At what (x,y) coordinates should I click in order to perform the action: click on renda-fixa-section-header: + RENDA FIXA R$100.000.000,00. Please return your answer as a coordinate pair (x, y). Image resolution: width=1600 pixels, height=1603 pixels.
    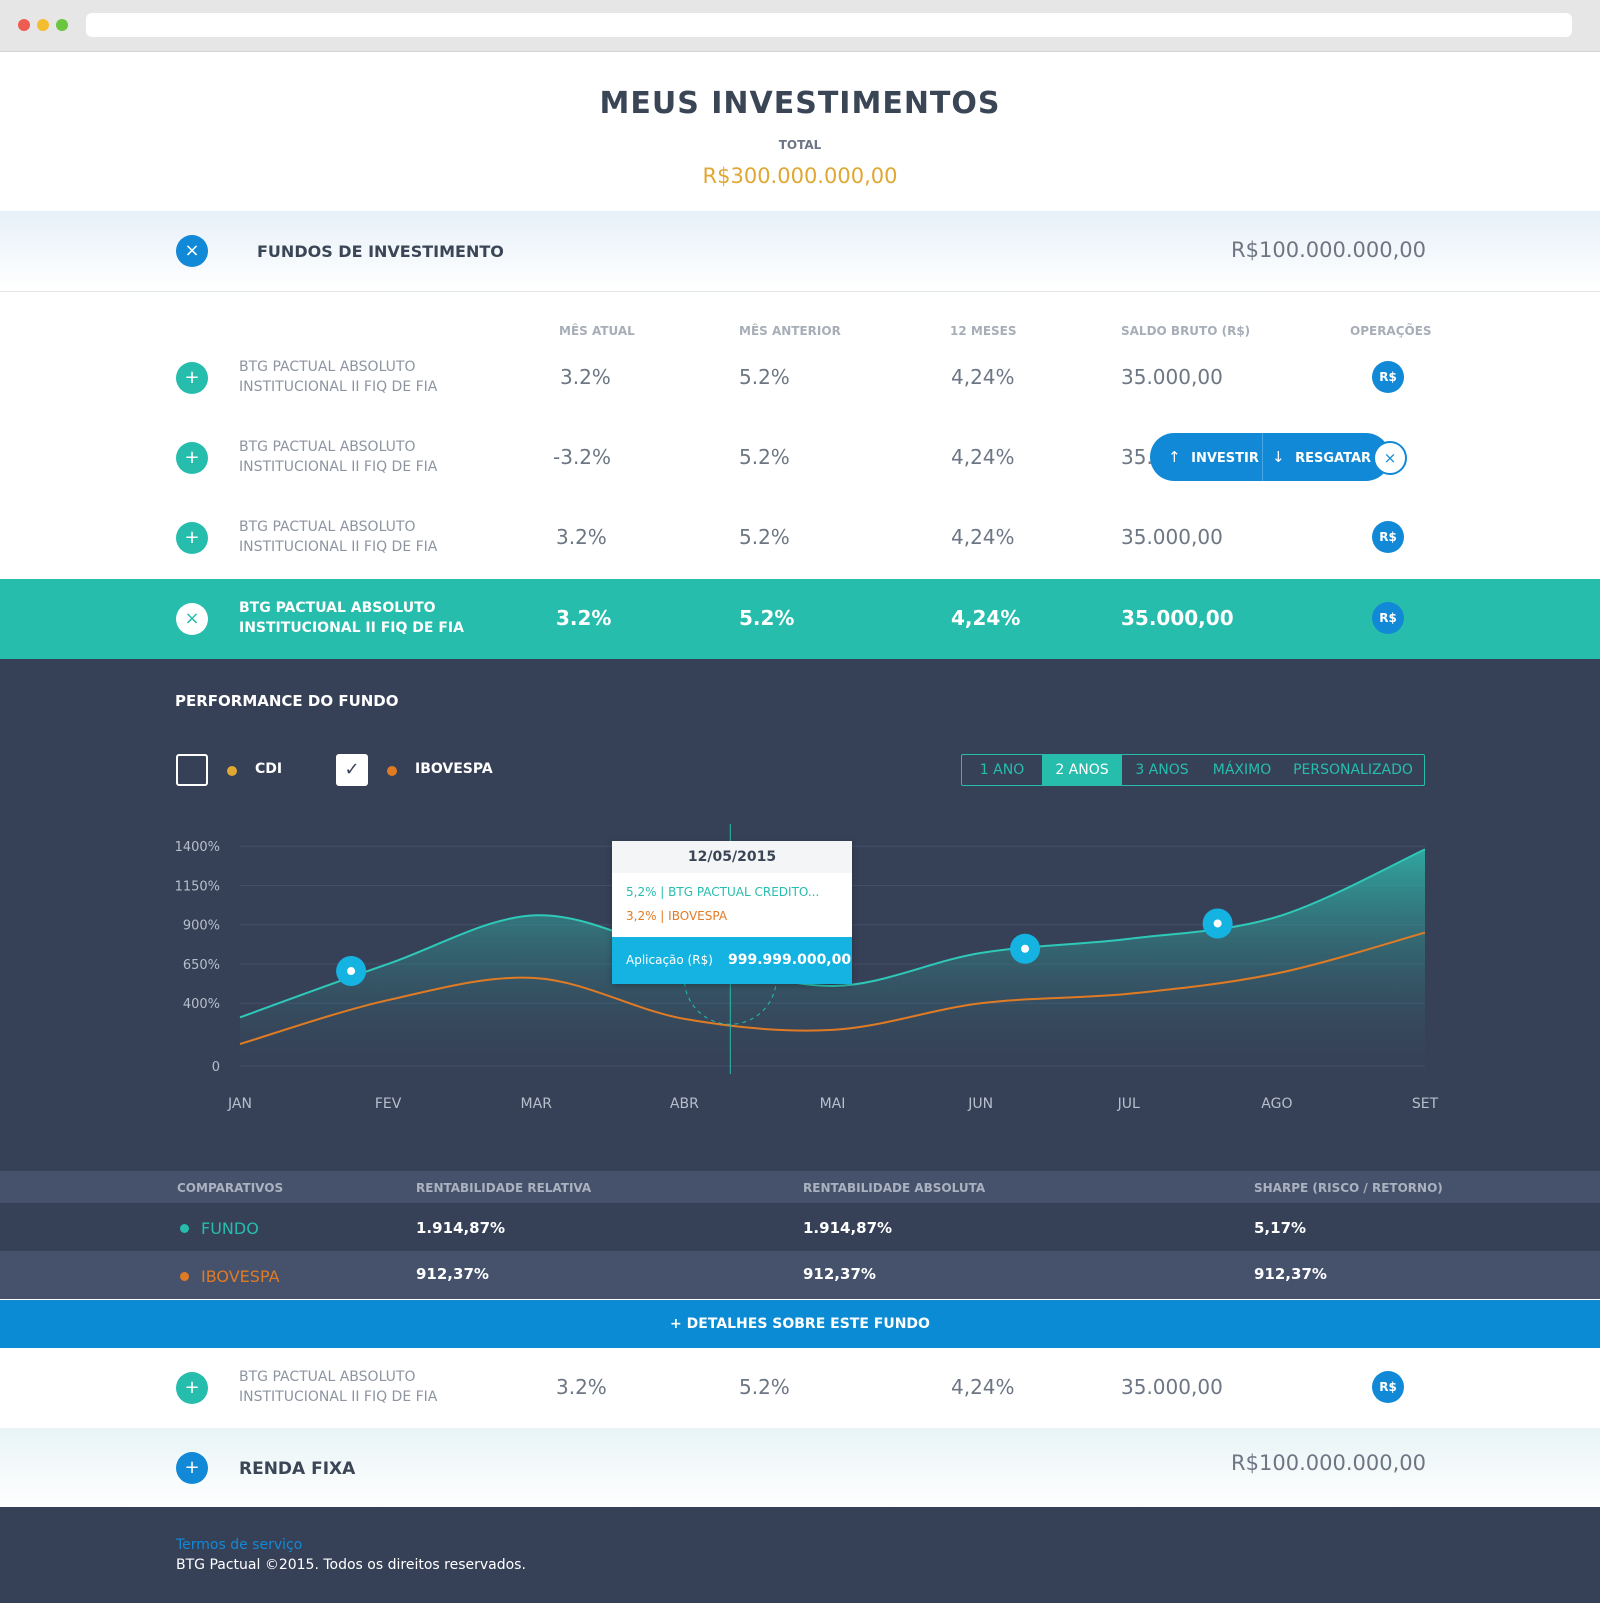
    Looking at the image, I should click on (800, 1468).